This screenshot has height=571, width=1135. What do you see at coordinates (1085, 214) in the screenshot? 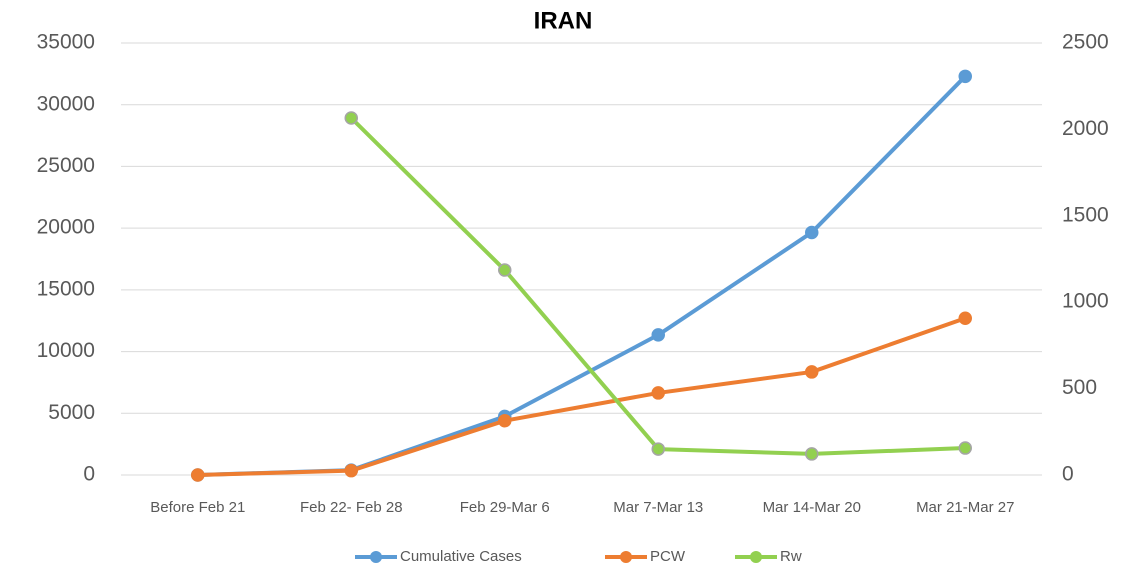
I see `y2-tick-label: 1500` at bounding box center [1085, 214].